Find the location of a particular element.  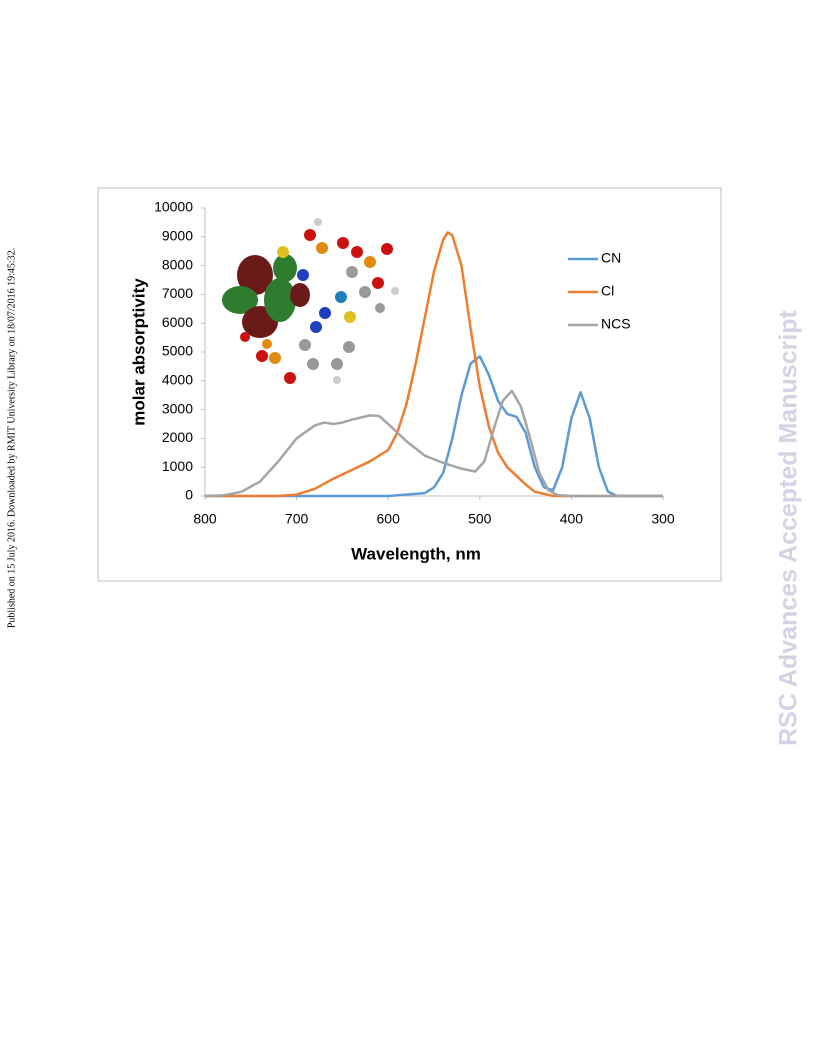

y-axis-label: molar absorptivity is located at coordinates (138, 352).